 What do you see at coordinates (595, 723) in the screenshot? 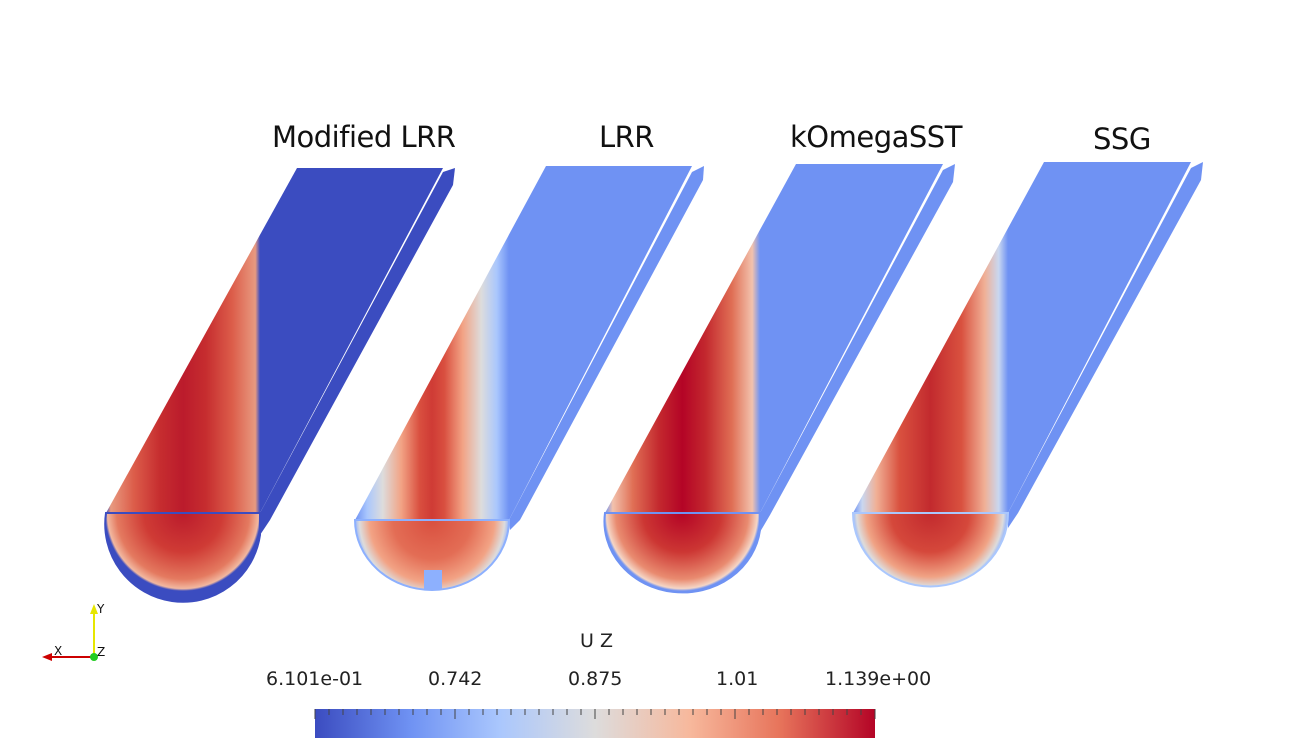
I see `colorbar` at bounding box center [595, 723].